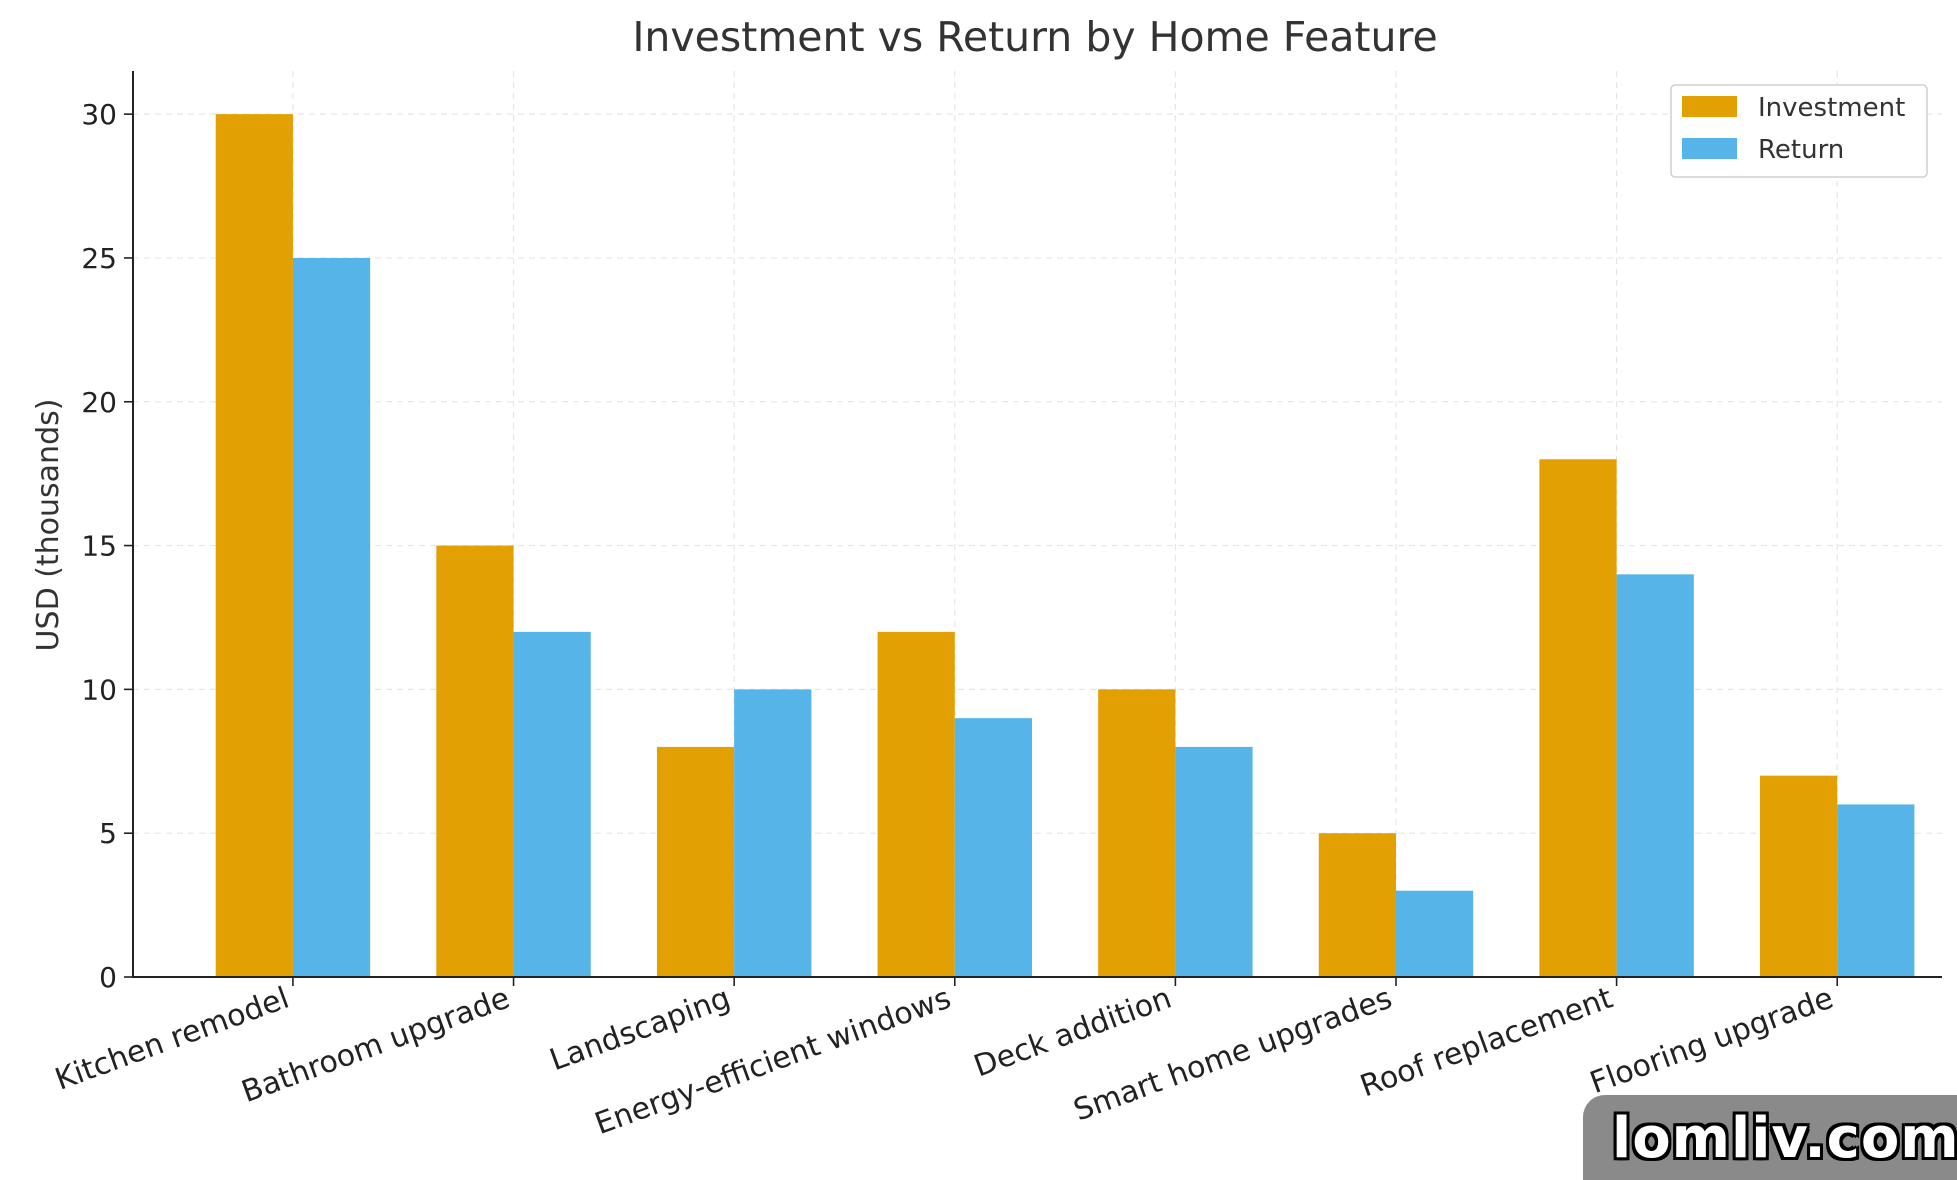  Describe the element at coordinates (99, 689) in the screenshot. I see `y-tick-label: 10` at that location.